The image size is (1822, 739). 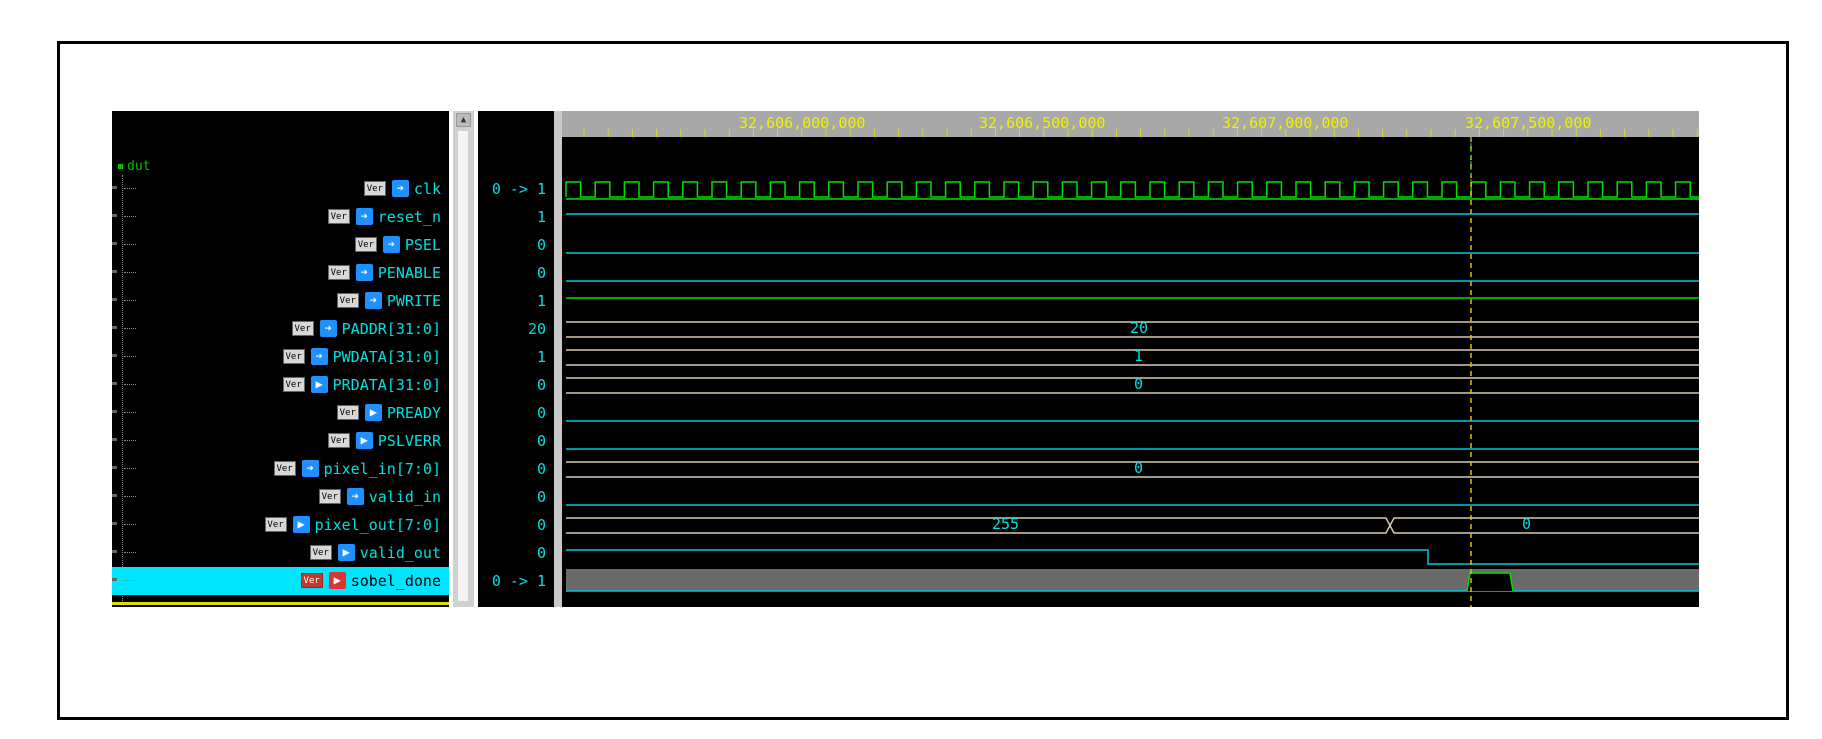 I want to click on signal-row-pixel-in: pixel_in[7:0] ➔ Ver, so click(x=280, y=469).